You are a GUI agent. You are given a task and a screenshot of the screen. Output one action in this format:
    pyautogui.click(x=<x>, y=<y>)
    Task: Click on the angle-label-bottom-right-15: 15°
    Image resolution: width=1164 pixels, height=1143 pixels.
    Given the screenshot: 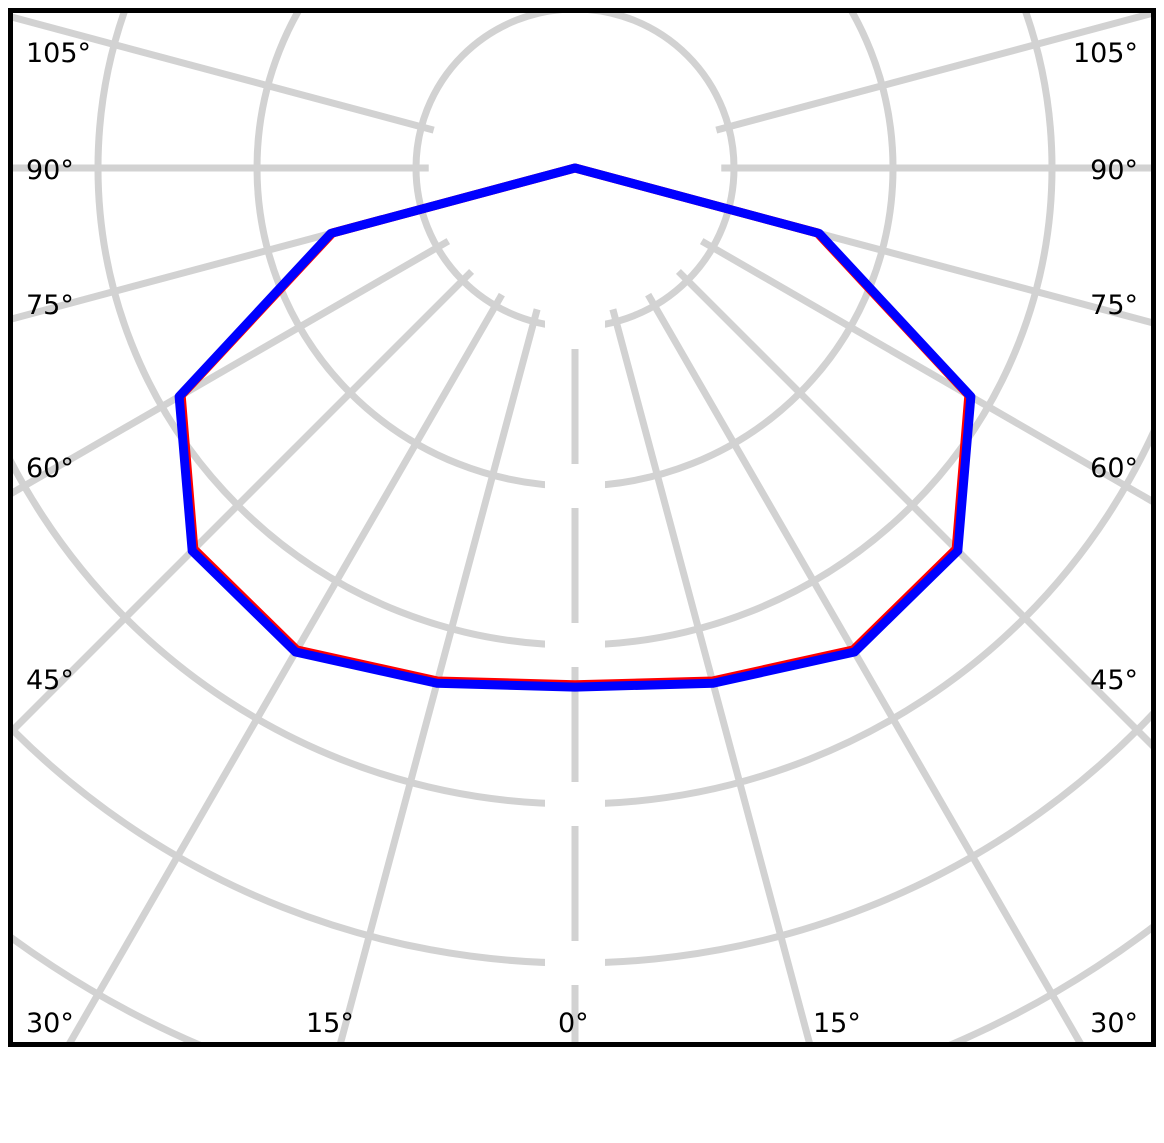 What is the action you would take?
    pyautogui.click(x=837, y=1023)
    